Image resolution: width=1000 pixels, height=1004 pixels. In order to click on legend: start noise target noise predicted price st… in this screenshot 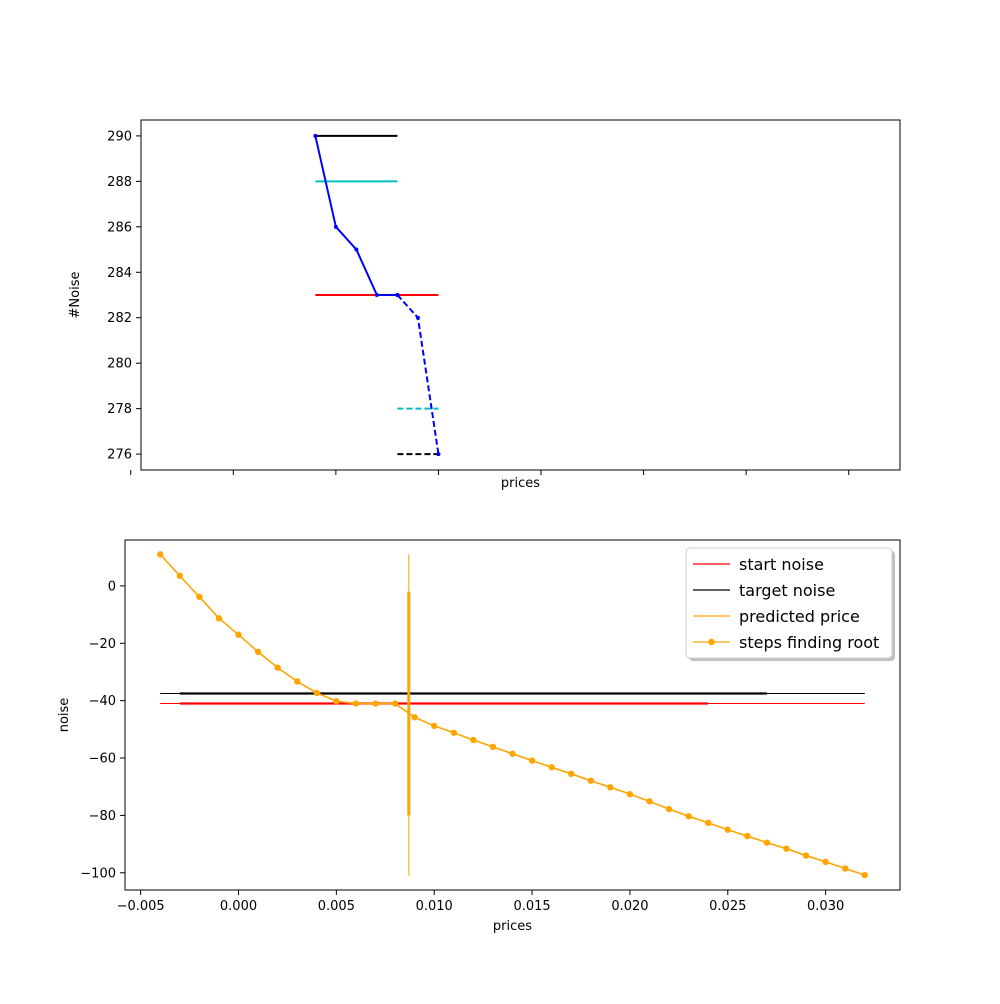, I will do `click(790, 604)`.